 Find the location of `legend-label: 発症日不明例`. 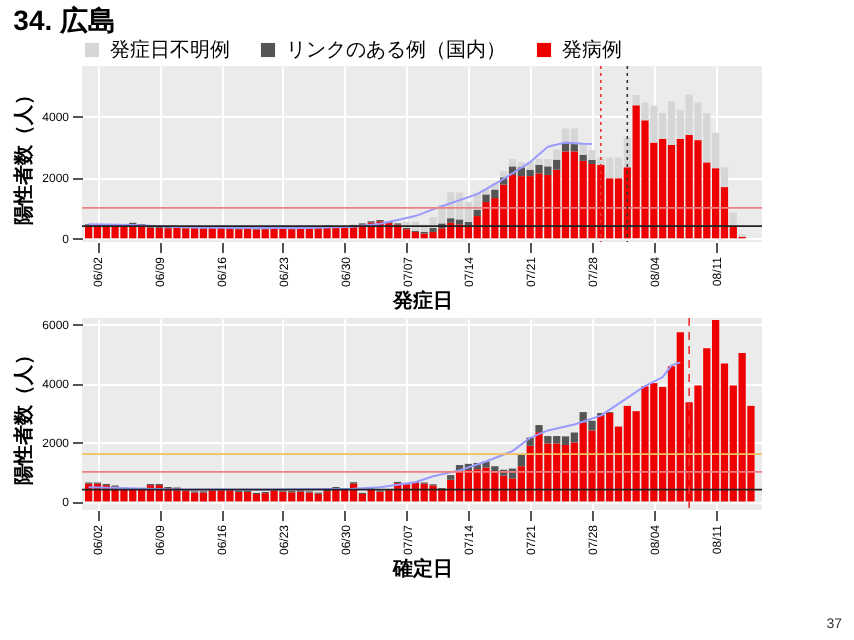

legend-label: 発症日不明例 is located at coordinates (170, 50).